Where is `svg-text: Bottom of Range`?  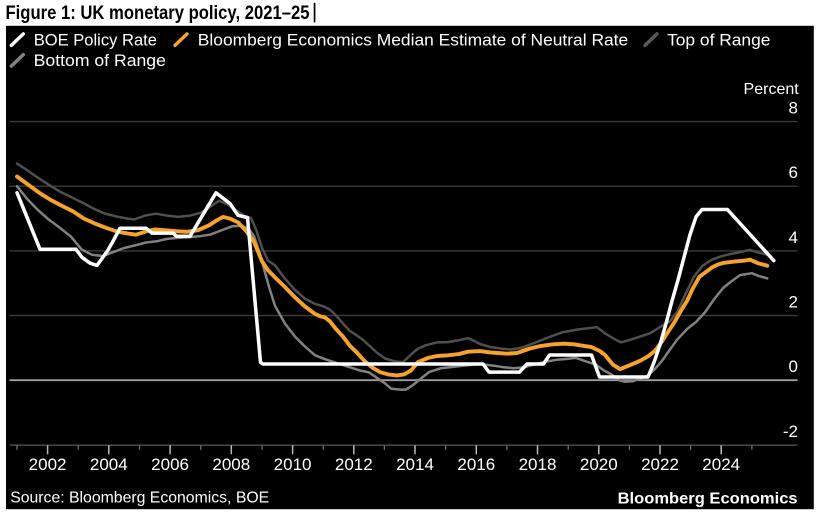
svg-text: Bottom of Range is located at coordinates (100, 60).